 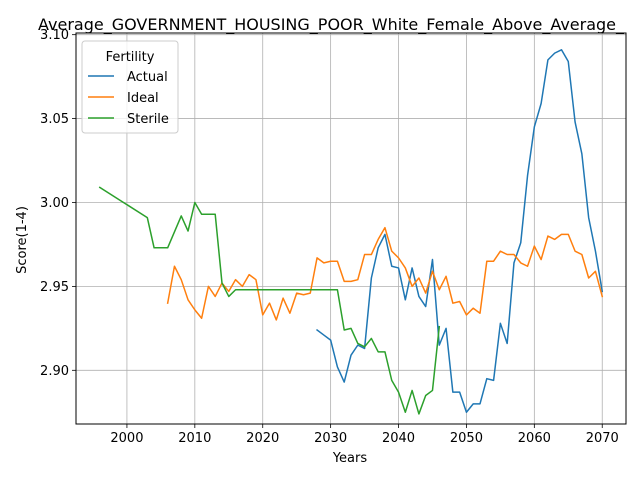 I want to click on series-line-ideal, so click(x=385, y=273).